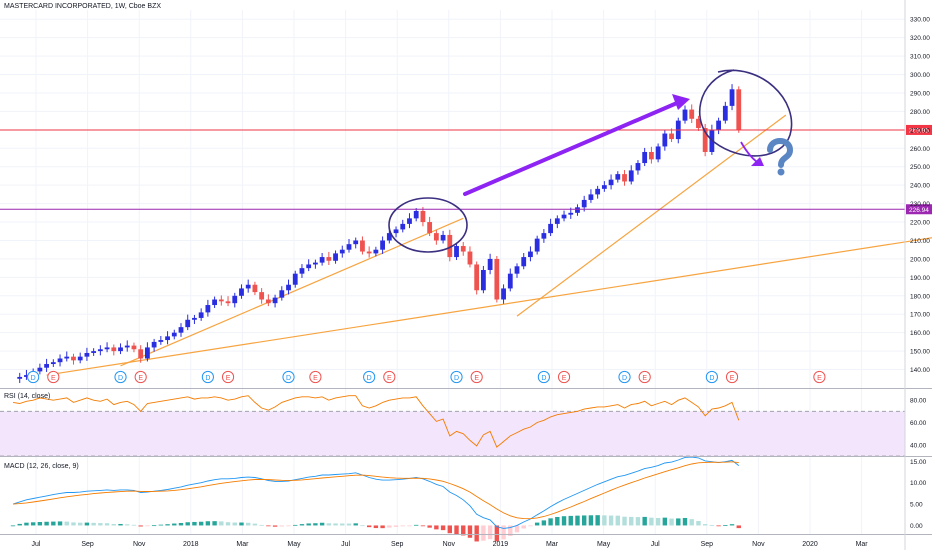  Describe the element at coordinates (292, 292) in the screenshot. I see `trendline` at that location.